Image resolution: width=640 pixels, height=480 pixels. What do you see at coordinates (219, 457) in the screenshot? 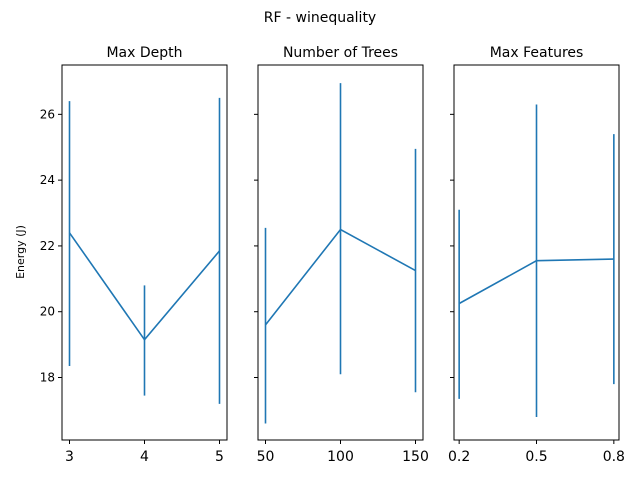
I see `x-tick-label: 5` at bounding box center [219, 457].